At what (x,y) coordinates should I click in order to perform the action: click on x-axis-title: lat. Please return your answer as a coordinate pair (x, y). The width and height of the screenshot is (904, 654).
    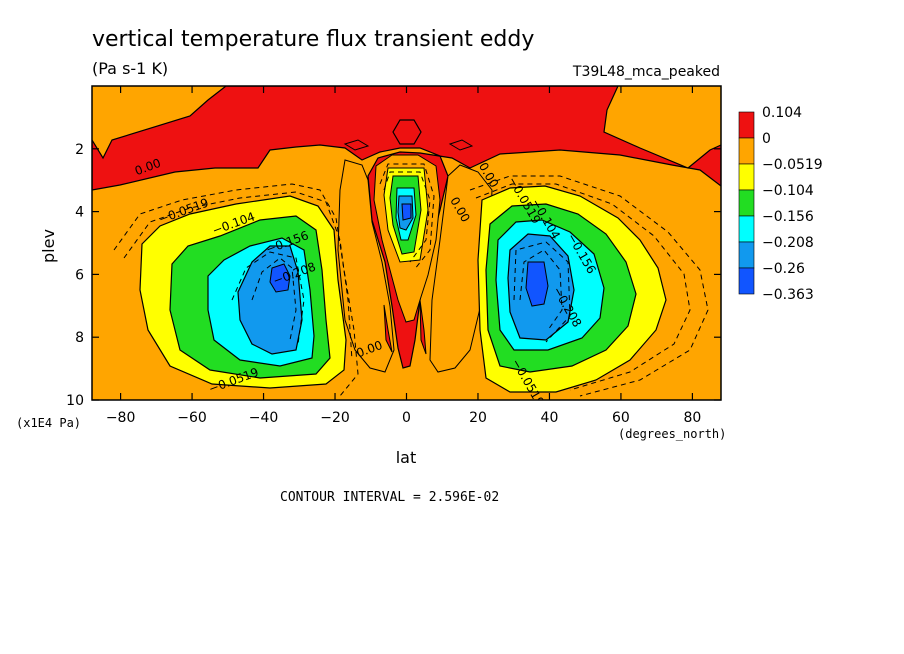
    Looking at the image, I should click on (406, 457).